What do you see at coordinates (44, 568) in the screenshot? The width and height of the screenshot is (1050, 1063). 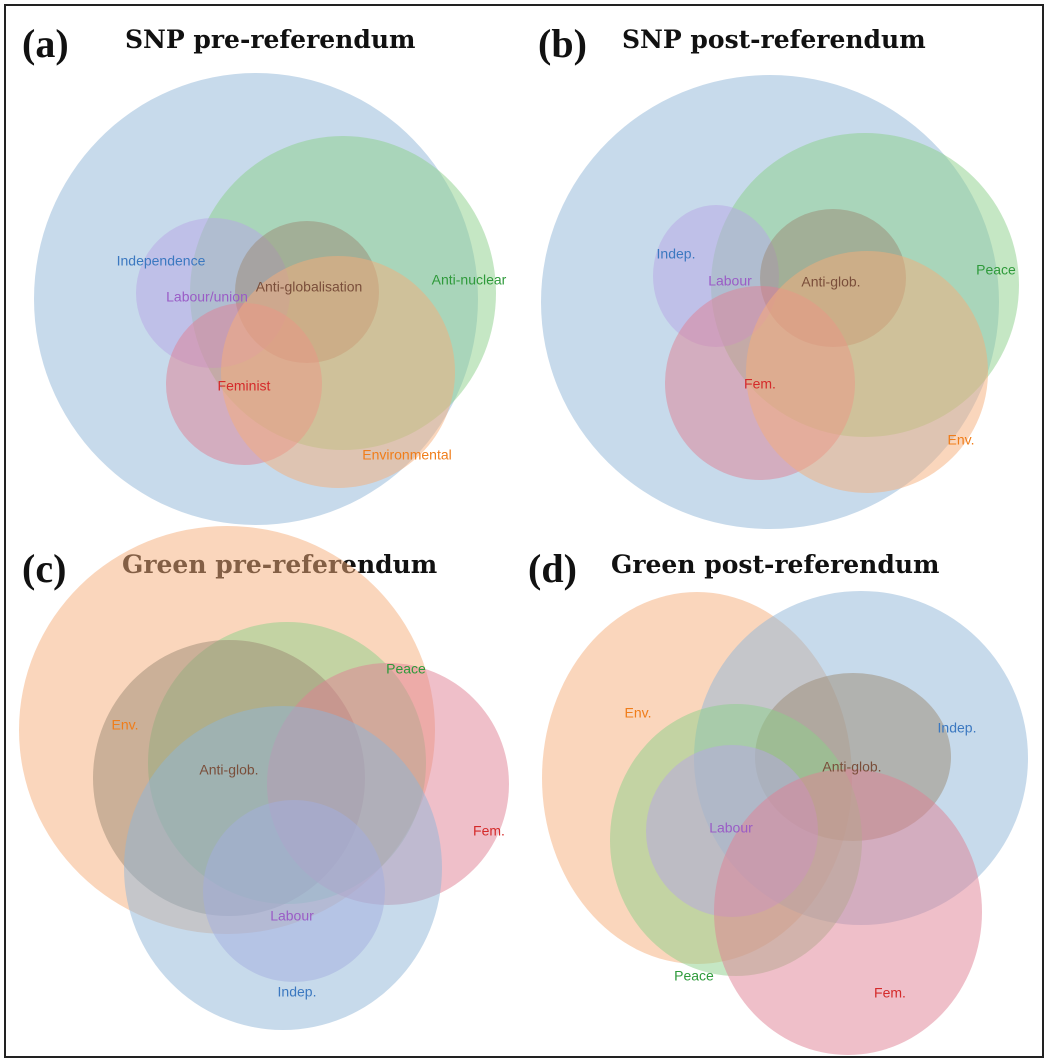 I see `panel-c-letter: (c)` at bounding box center [44, 568].